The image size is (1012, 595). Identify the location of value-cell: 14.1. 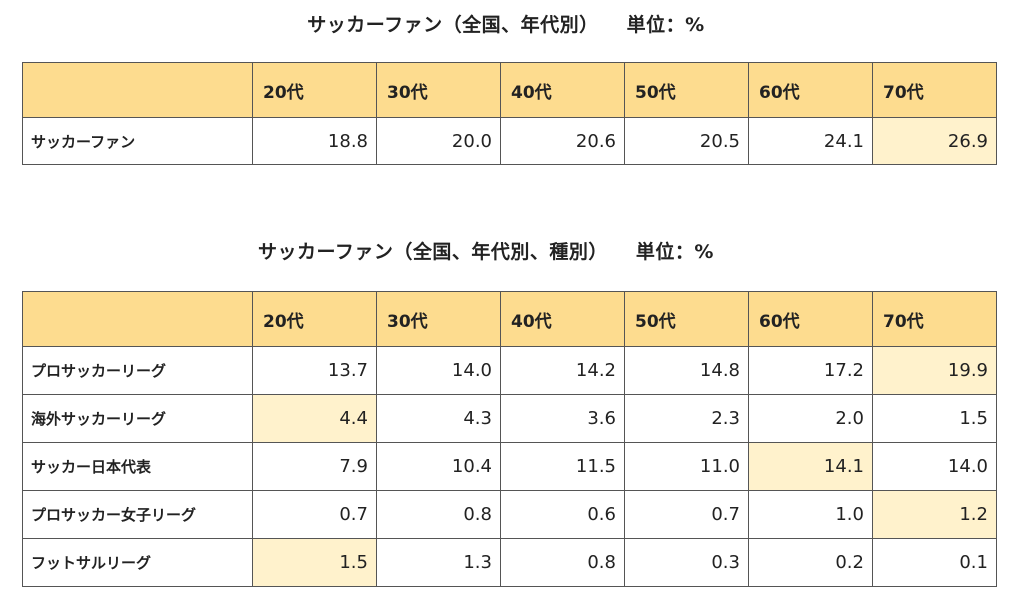
(810, 466).